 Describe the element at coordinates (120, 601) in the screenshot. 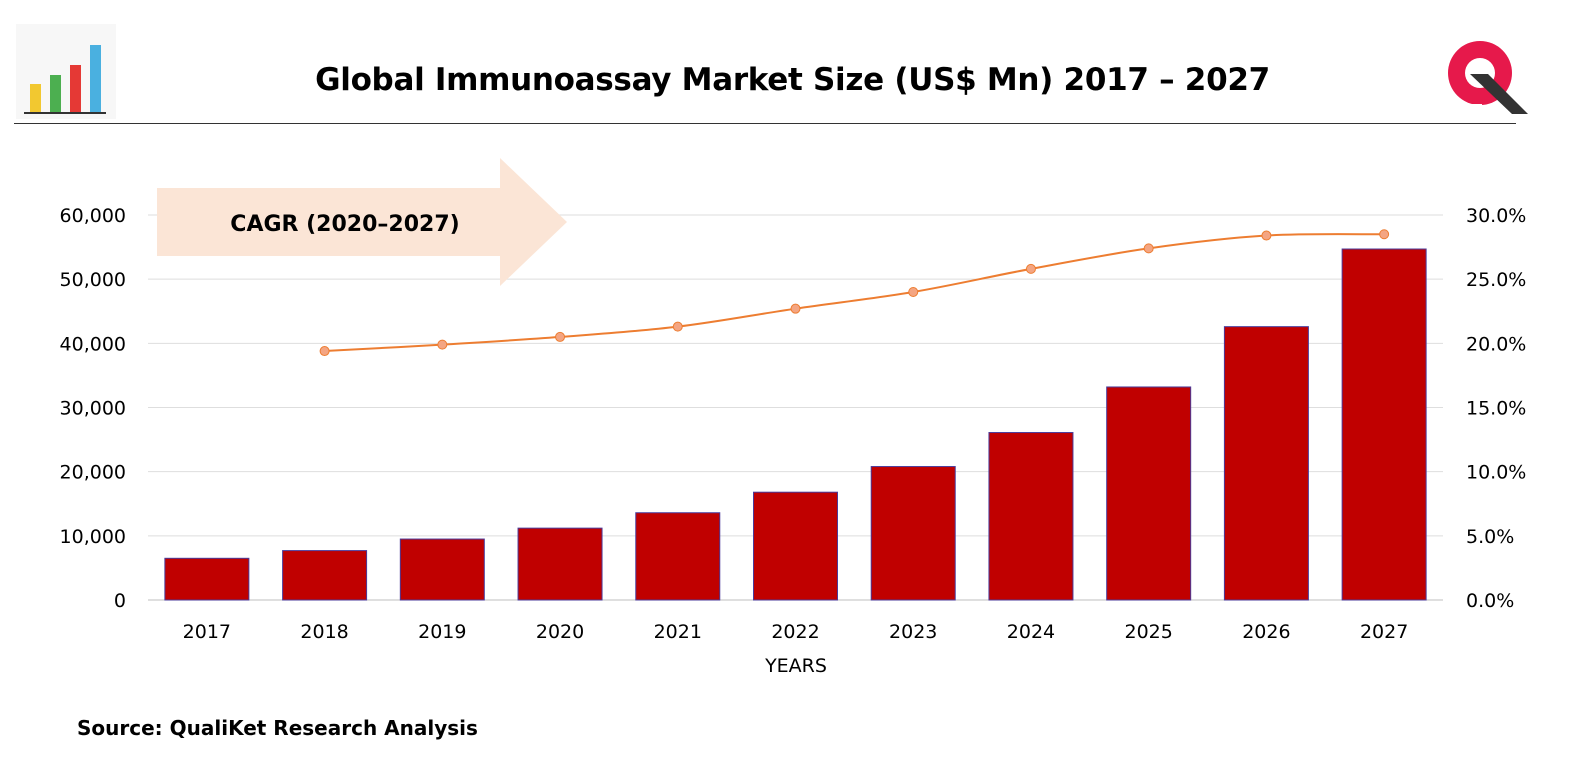

I see `y-tick-label: 0` at that location.